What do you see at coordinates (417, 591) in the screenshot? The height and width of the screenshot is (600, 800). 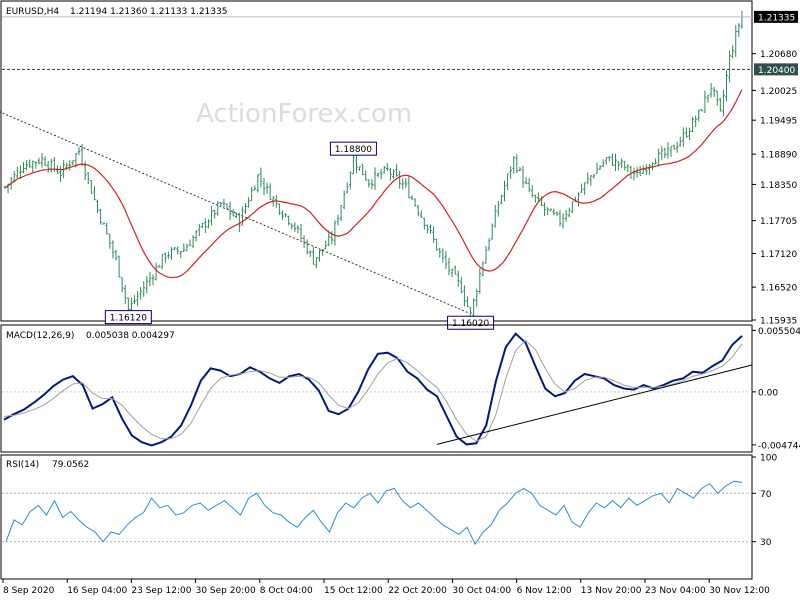 I see `x-tick-label: 22 Oct 20:00` at bounding box center [417, 591].